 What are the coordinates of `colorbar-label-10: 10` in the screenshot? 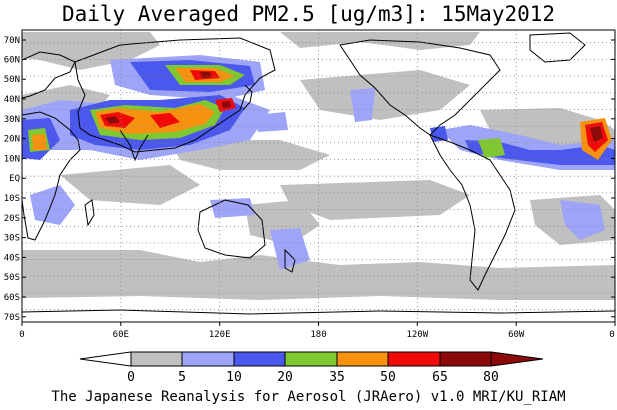 It's located at (234, 377).